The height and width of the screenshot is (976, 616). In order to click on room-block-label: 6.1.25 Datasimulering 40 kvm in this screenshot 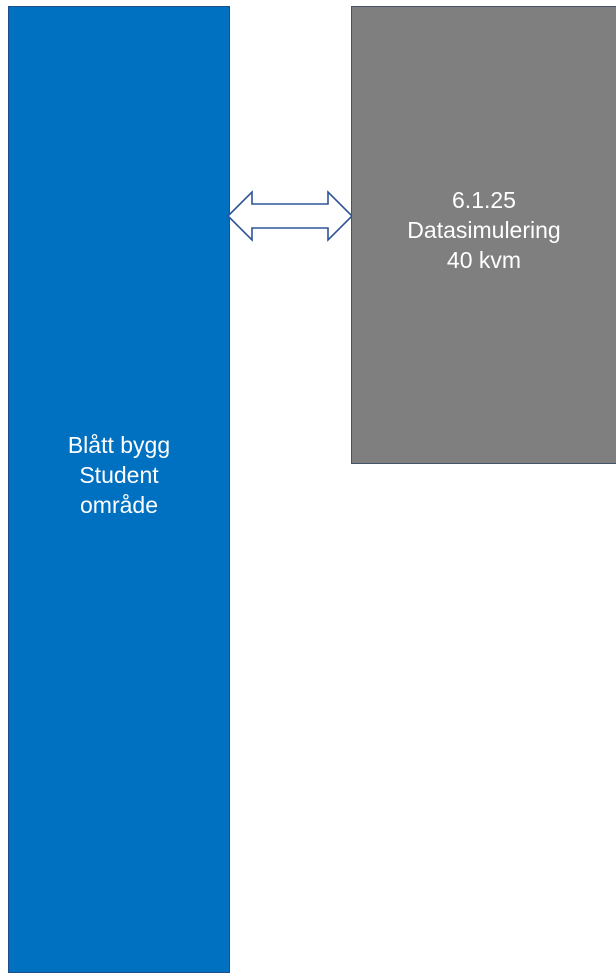, I will do `click(483, 230)`.